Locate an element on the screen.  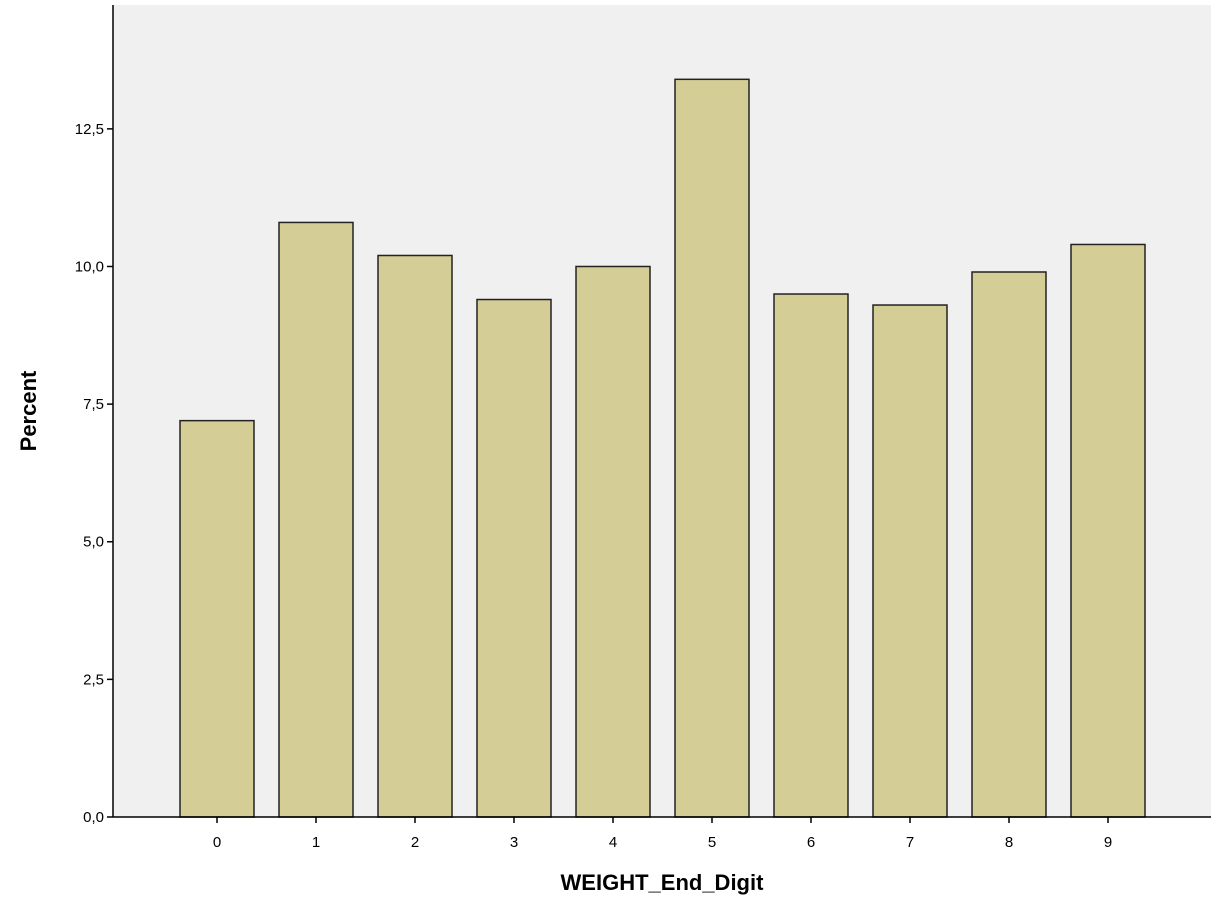
x-tick-label: 1 is located at coordinates (316, 842).